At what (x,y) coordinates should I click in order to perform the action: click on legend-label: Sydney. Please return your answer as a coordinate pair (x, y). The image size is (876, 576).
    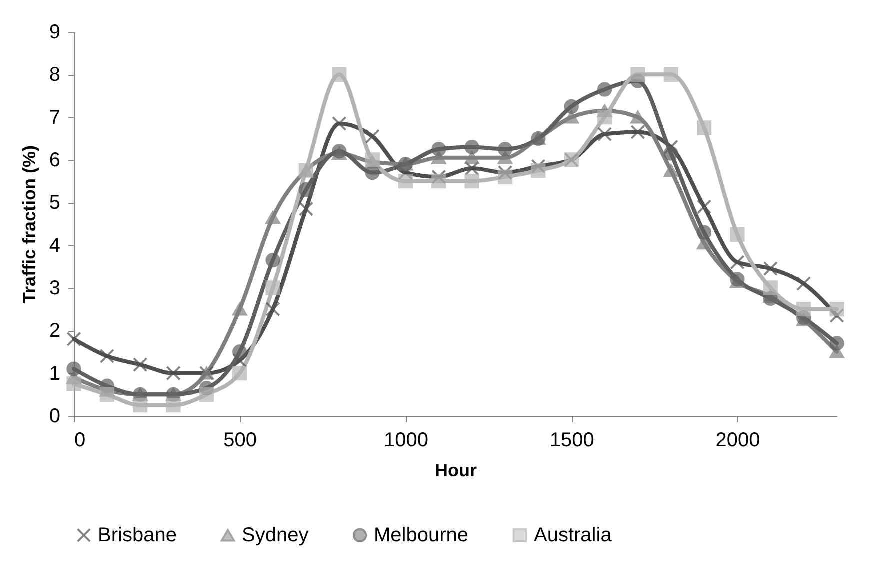
    Looking at the image, I should click on (275, 535).